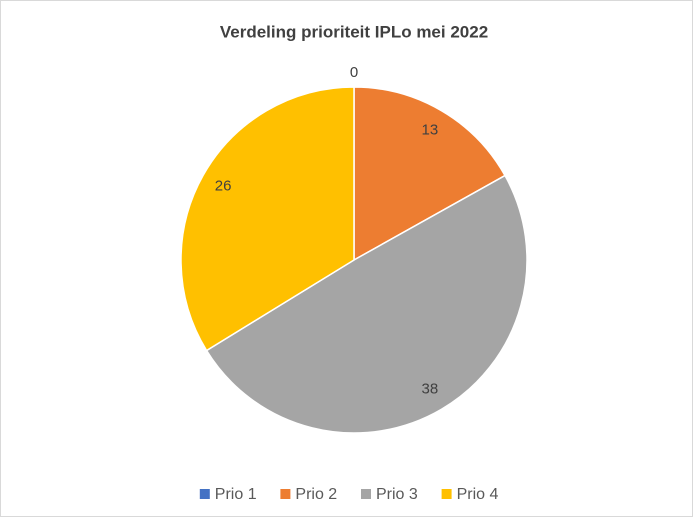 The width and height of the screenshot is (693, 517). Describe the element at coordinates (430, 130) in the screenshot. I see `data-label: 13` at that location.